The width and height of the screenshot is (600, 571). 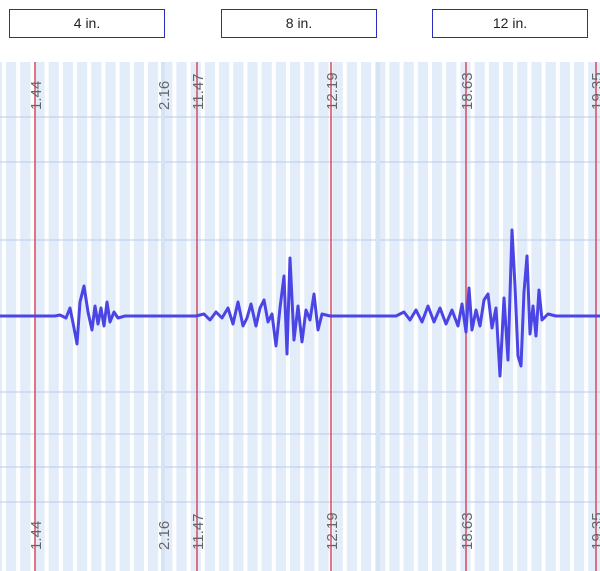 What do you see at coordinates (299, 23) in the screenshot?
I see `tab-8-inch: 8 in.` at bounding box center [299, 23].